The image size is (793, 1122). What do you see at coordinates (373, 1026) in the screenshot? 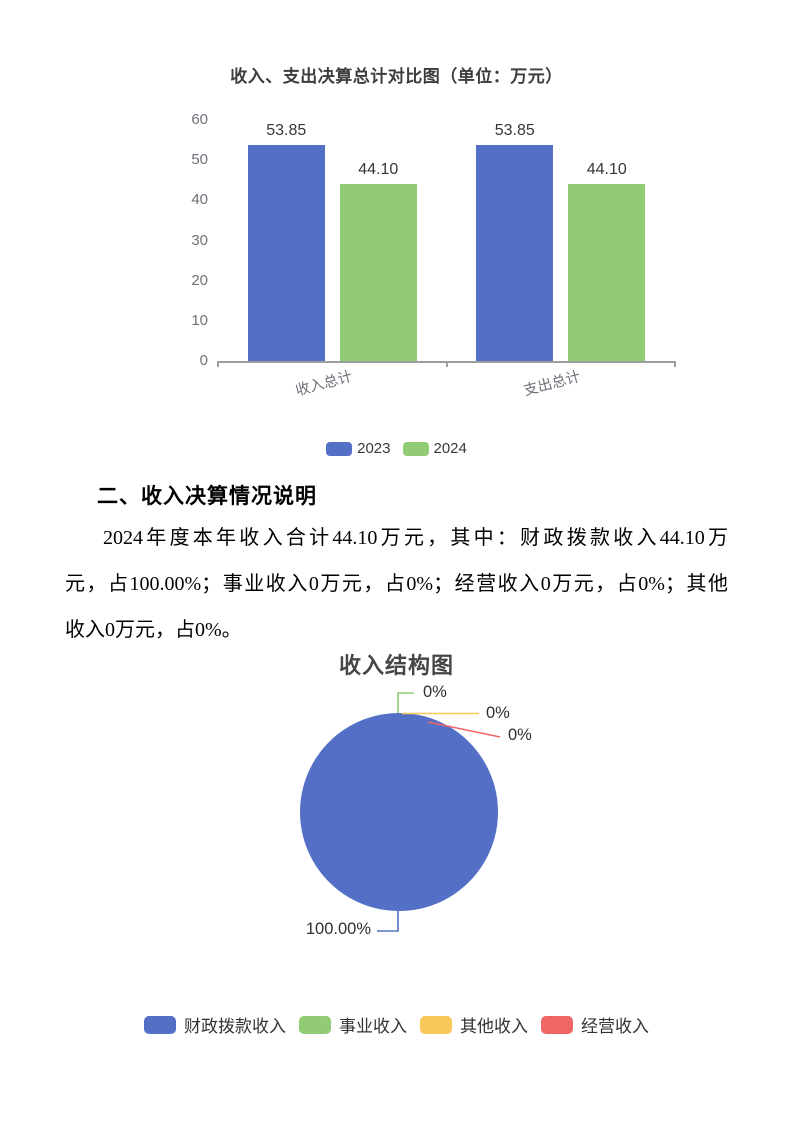
I see `legend-label-business-income: 事业收入` at bounding box center [373, 1026].